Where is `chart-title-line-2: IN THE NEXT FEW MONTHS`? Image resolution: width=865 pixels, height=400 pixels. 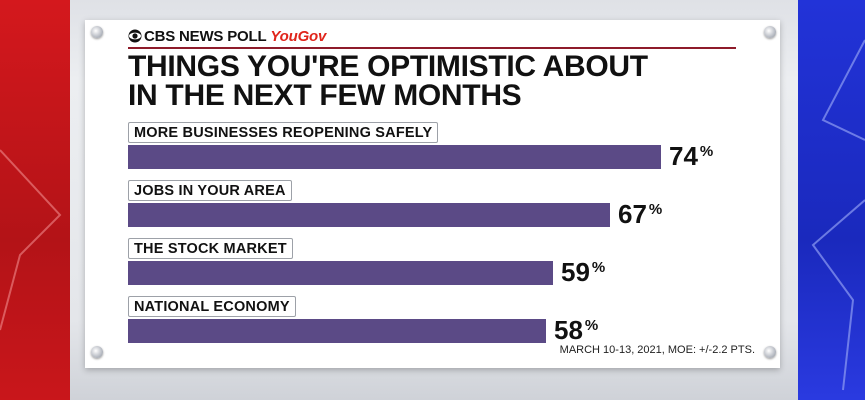 chart-title-line-2: IN THE NEXT FEW MONTHS is located at coordinates (325, 95).